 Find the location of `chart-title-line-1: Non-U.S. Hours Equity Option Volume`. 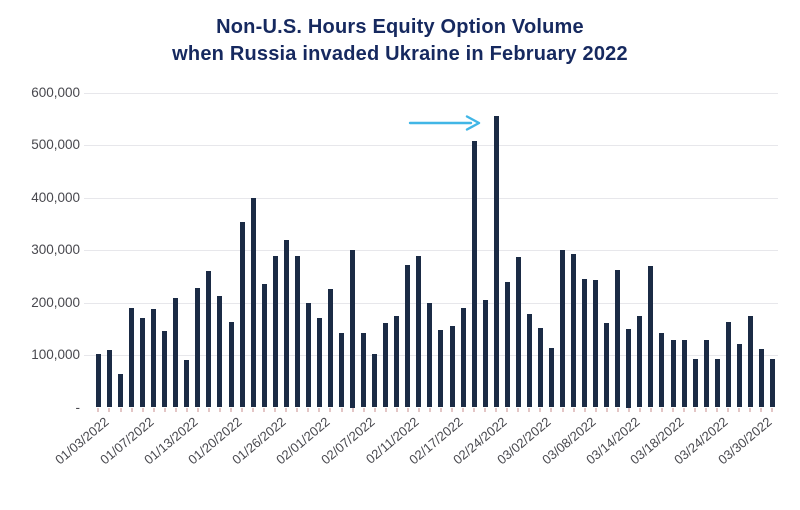

chart-title-line-1: Non-U.S. Hours Equity Option Volume is located at coordinates (400, 27).